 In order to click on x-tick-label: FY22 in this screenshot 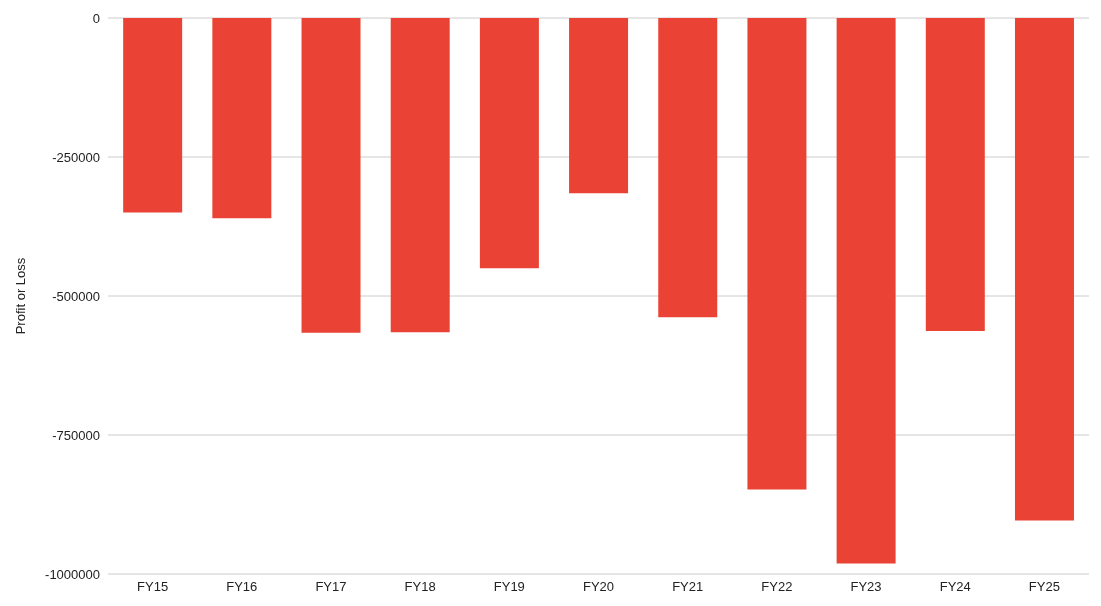, I will do `click(777, 587)`.